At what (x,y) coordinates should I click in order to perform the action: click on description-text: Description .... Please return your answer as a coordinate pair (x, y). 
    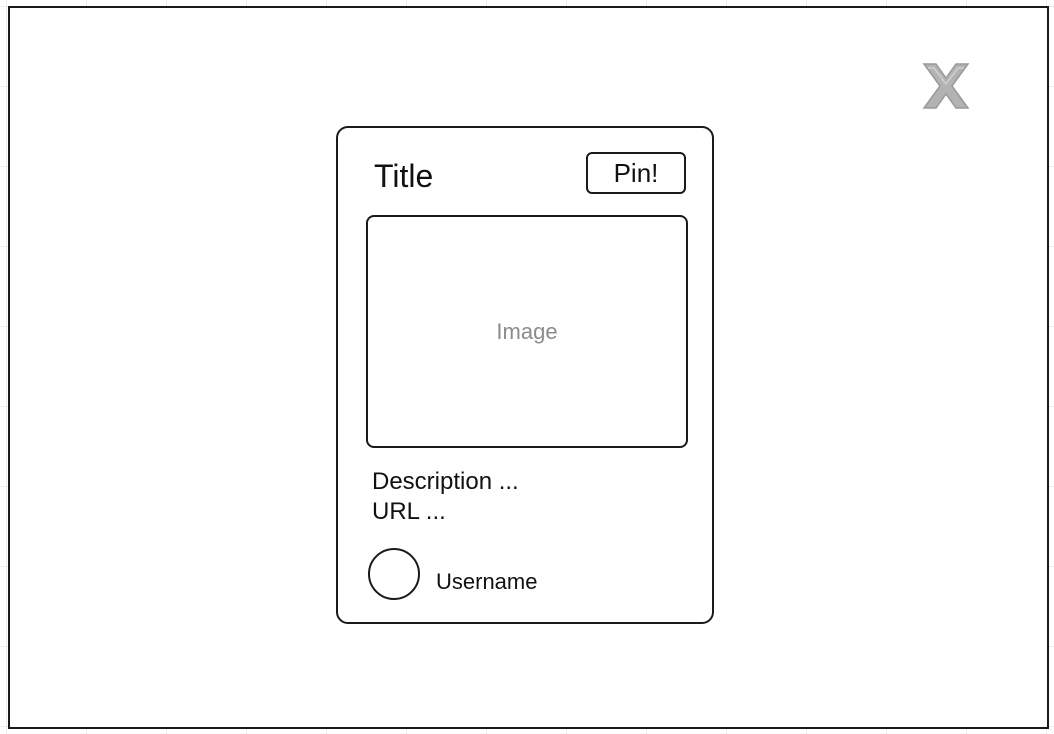
    Looking at the image, I should click on (445, 481).